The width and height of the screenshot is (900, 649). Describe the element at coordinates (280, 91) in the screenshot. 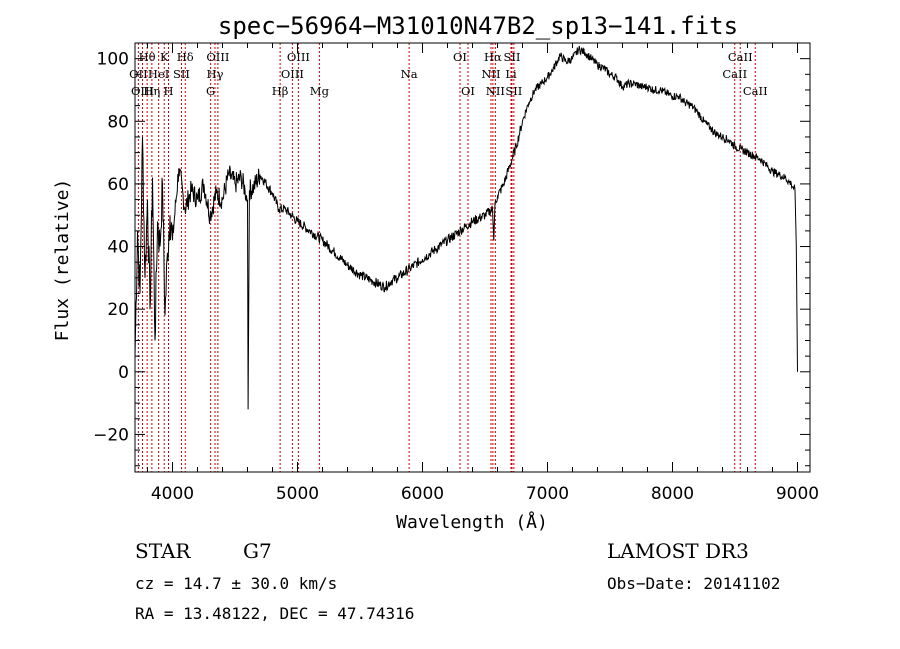

I see `line-label: Hβ` at that location.